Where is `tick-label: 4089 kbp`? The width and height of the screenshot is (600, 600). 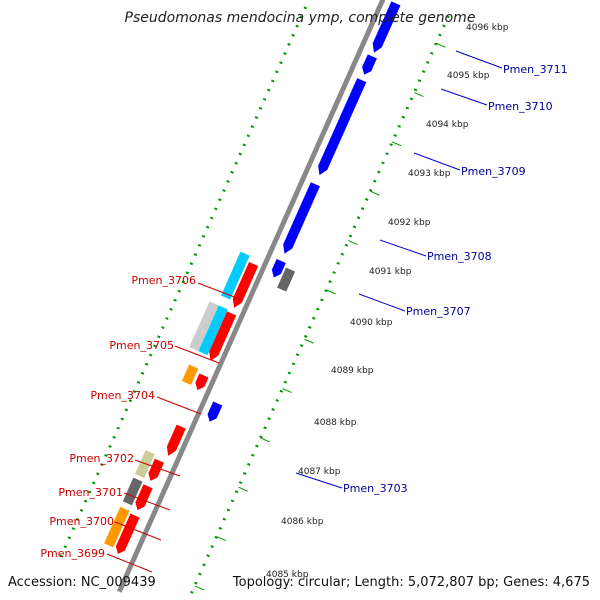
tick-label: 4089 kbp is located at coordinates (352, 371).